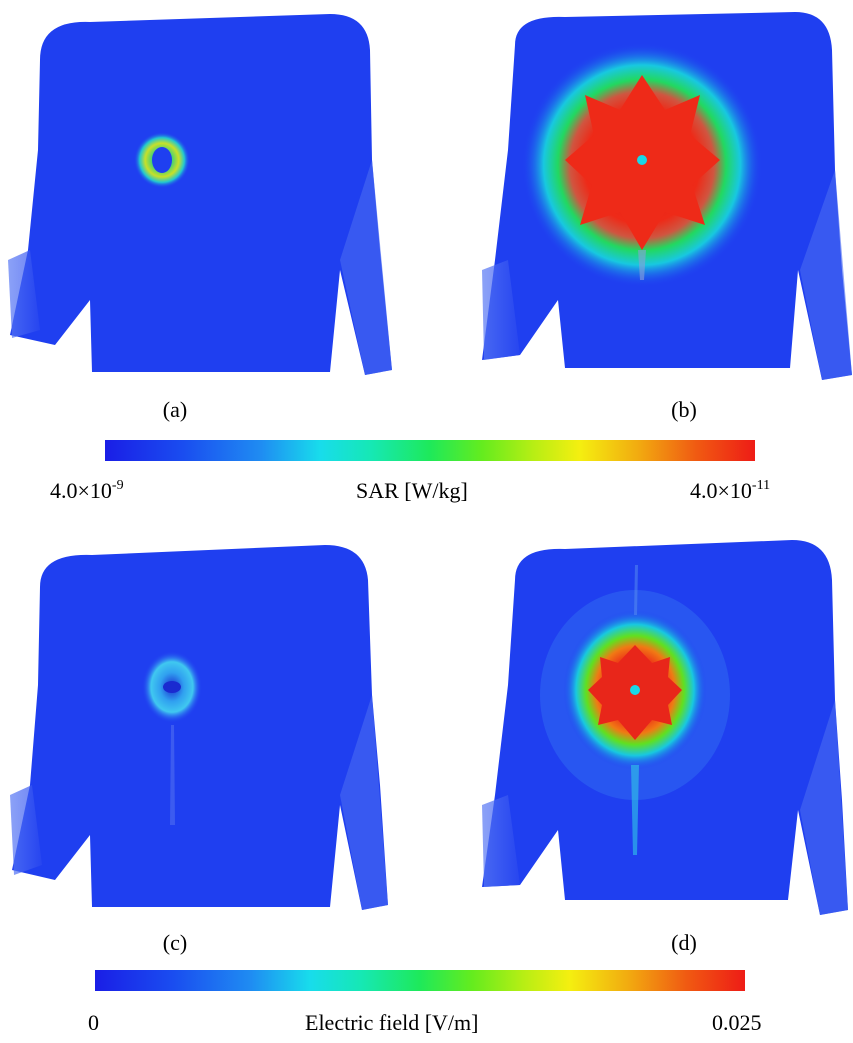 This screenshot has height=1043, width=853. What do you see at coordinates (721, 490) in the screenshot?
I see `sar-max-mantissa: 4.0×10` at bounding box center [721, 490].